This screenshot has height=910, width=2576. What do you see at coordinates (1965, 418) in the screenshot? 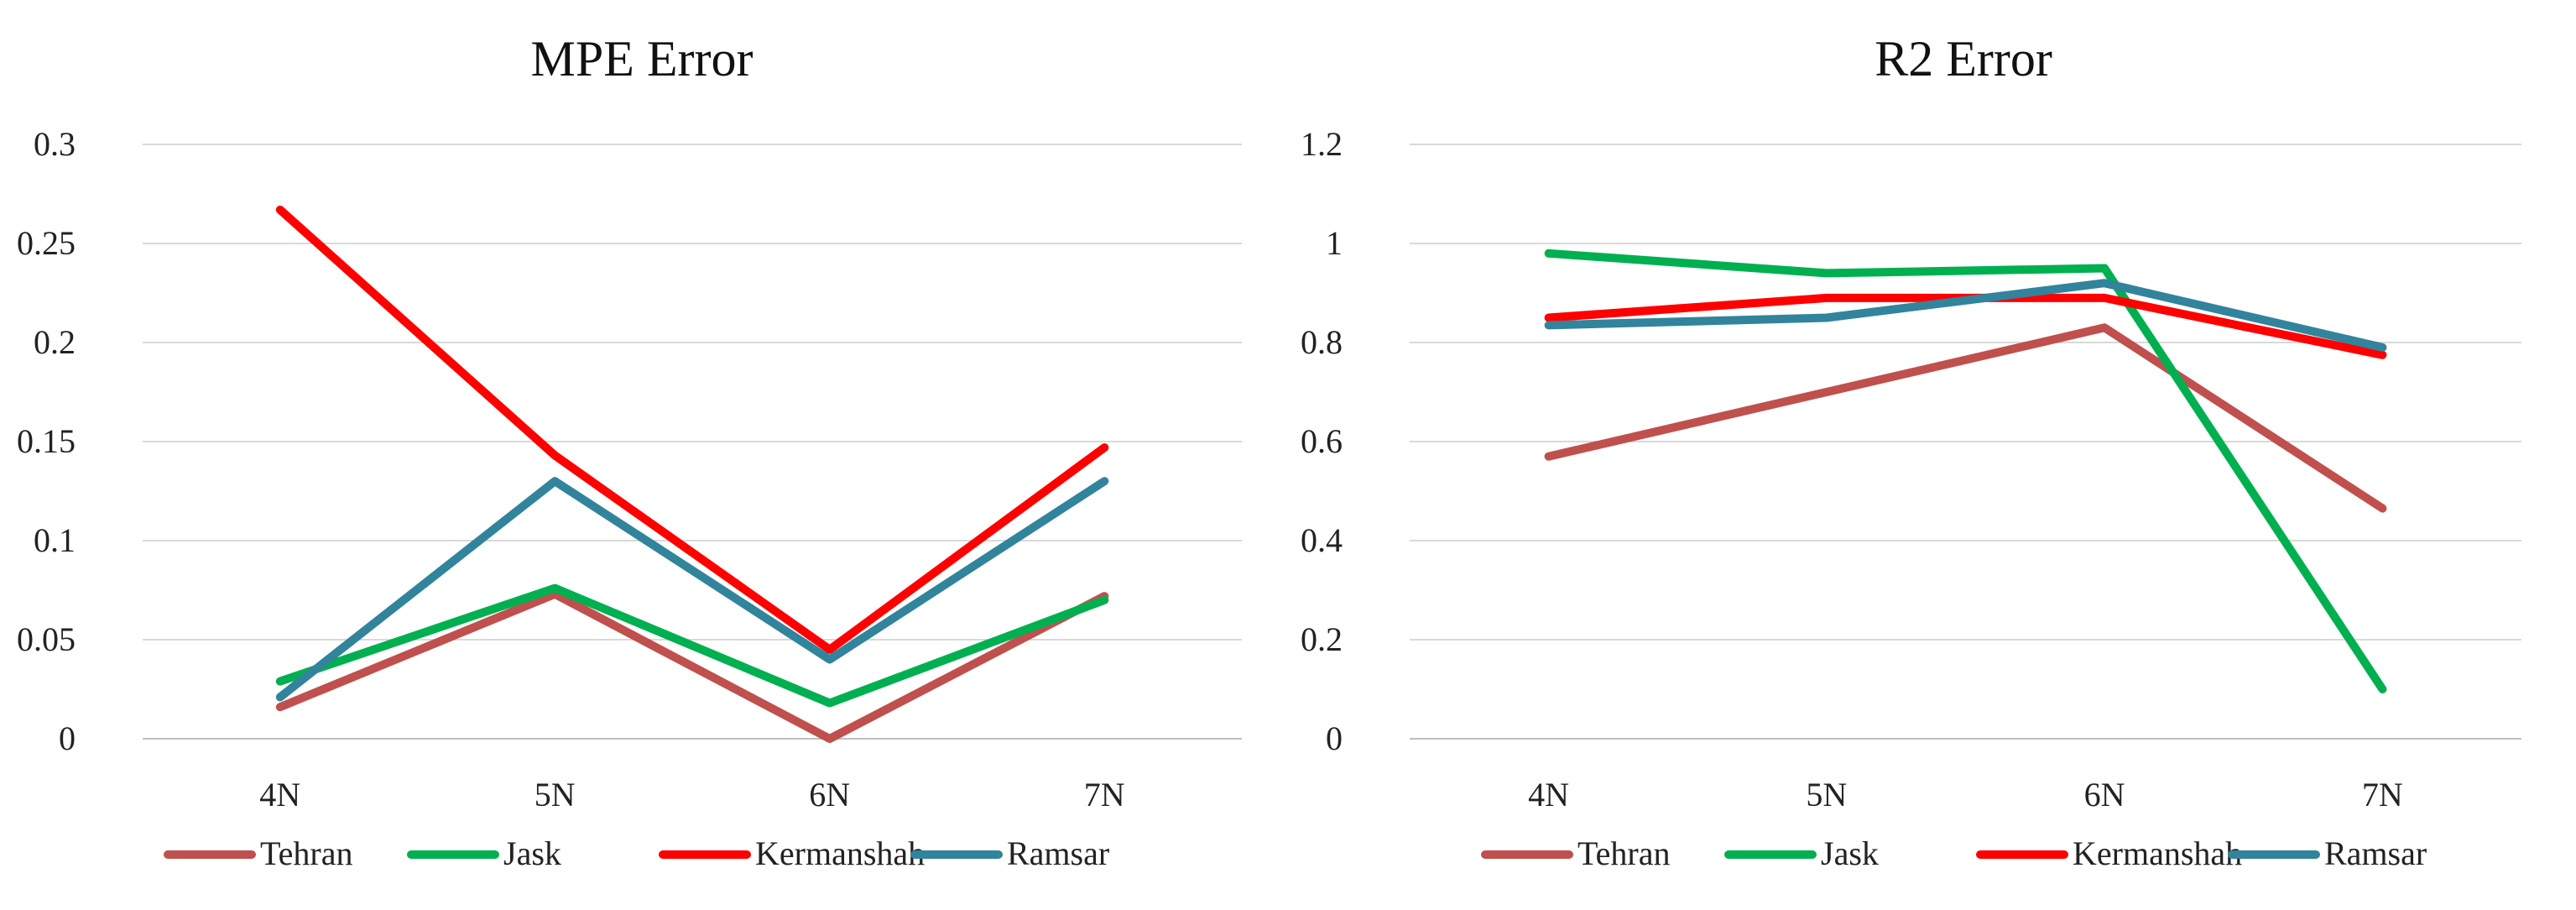
I see `r2-error-series-tehran-line` at bounding box center [1965, 418].